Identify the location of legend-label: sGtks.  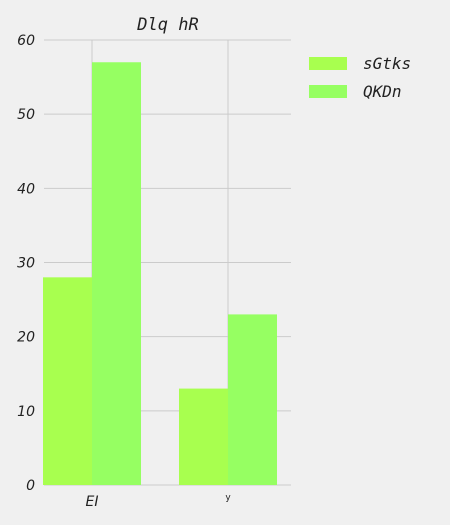
(387, 63).